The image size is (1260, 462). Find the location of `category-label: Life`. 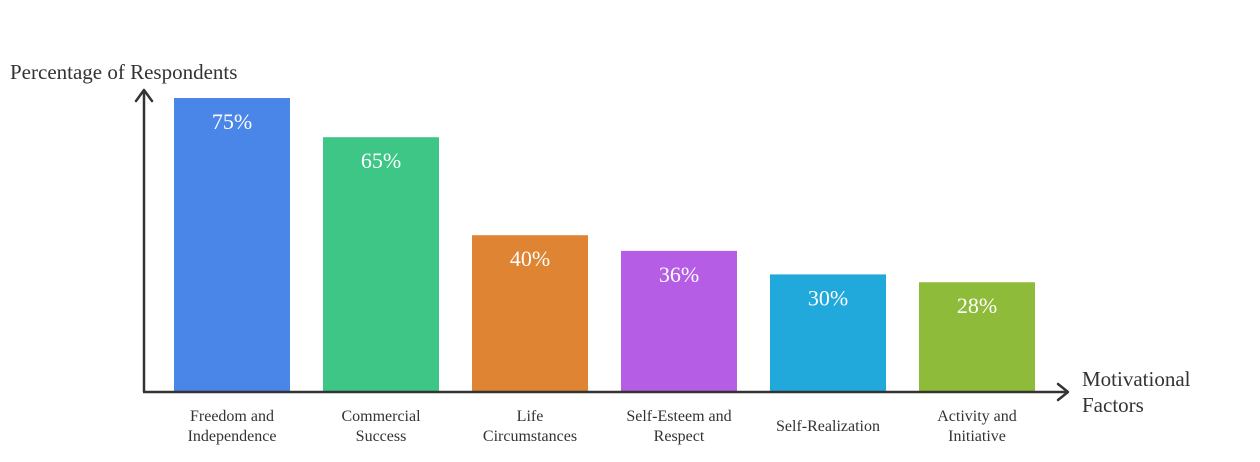

category-label: Life is located at coordinates (530, 416).